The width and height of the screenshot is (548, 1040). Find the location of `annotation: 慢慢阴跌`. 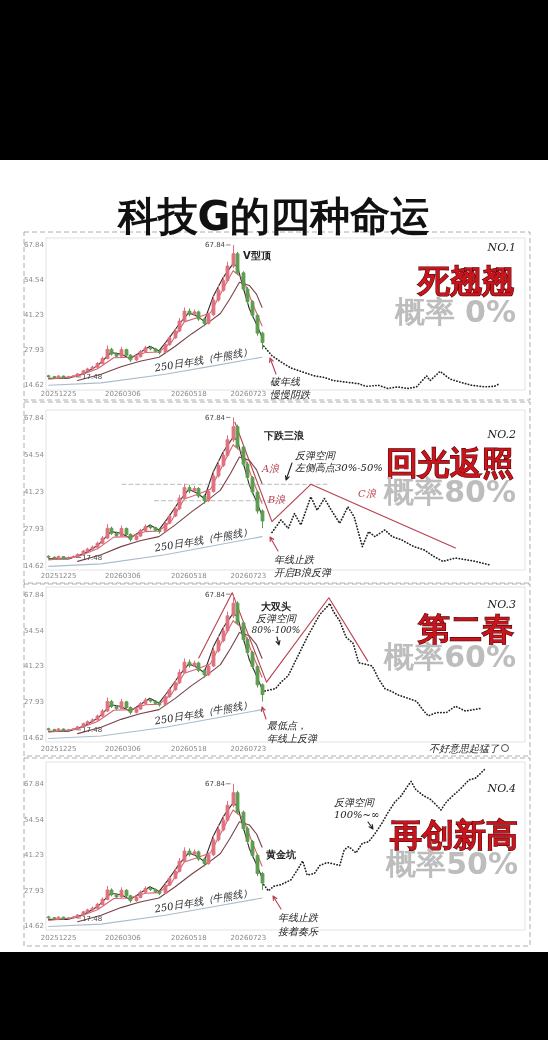

annotation: 慢慢阴跌 is located at coordinates (290, 394).